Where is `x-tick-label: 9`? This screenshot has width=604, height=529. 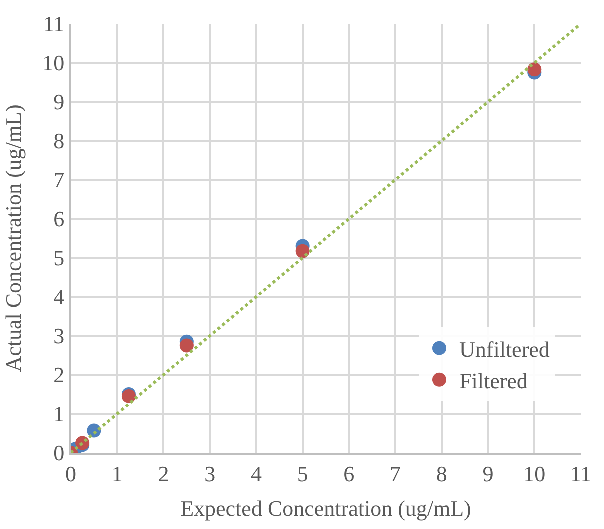
x-tick-label: 9 is located at coordinates (488, 473).